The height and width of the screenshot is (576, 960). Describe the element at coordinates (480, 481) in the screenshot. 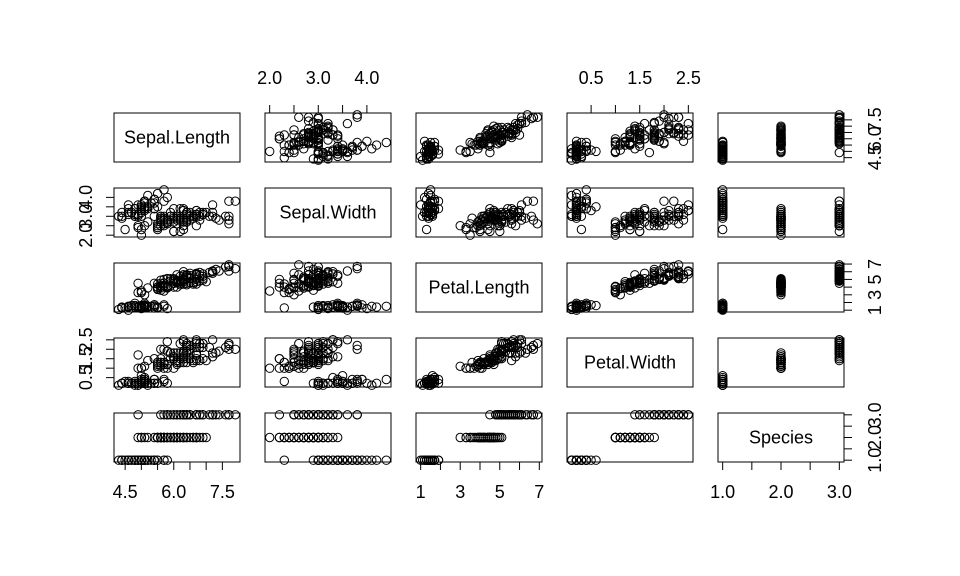

I see `bottom-axis-petal-length: 1 3 5 7` at that location.